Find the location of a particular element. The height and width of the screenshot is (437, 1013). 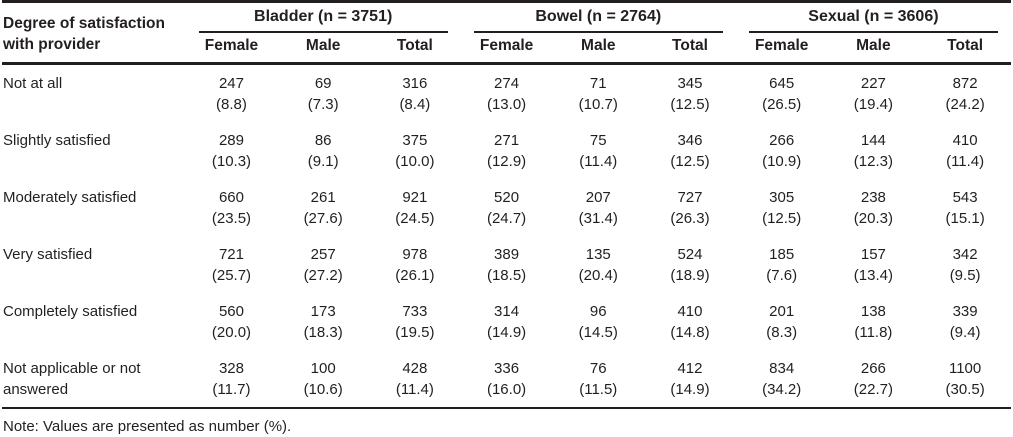

cell-percent: (9.5) is located at coordinates (965, 275).